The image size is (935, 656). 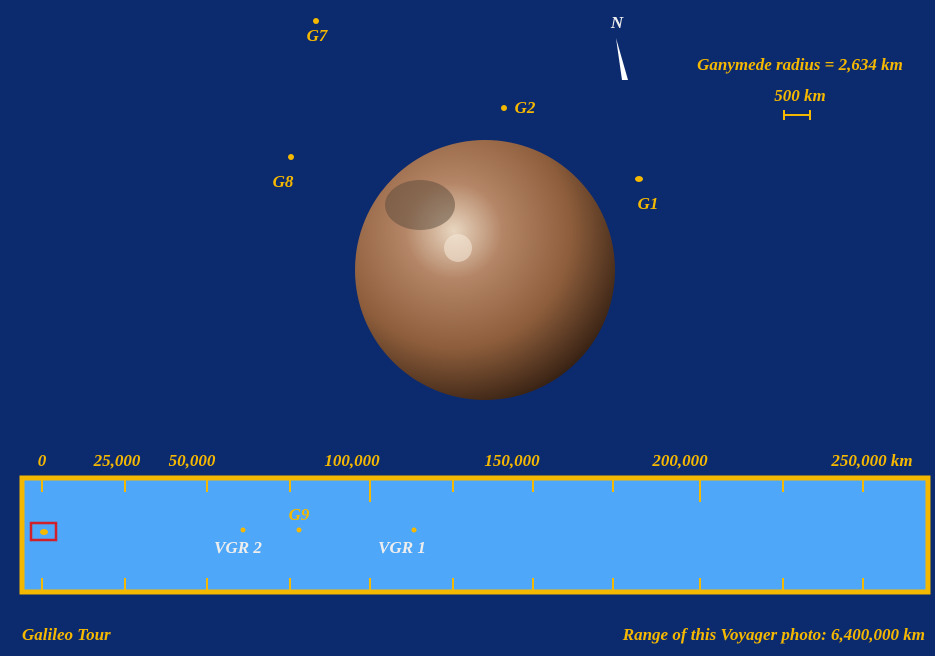 I want to click on ganymede-marker-box, so click(x=43, y=531).